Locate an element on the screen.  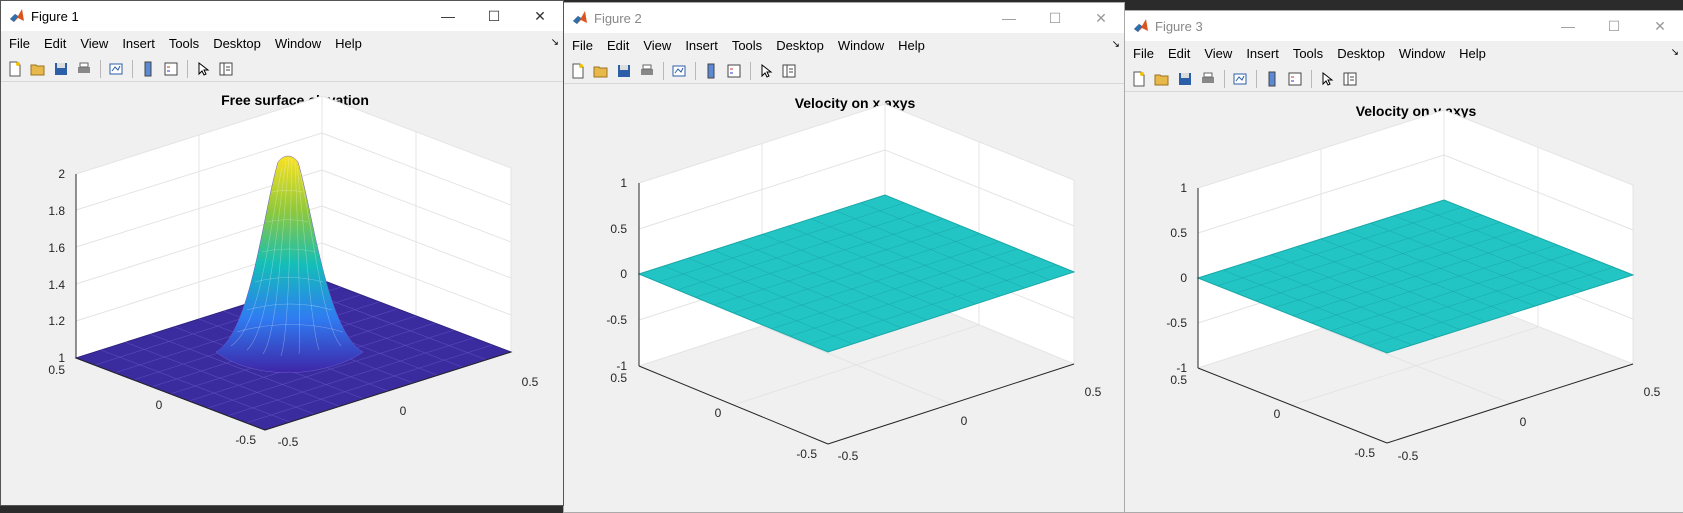
svg-text: 1.4 is located at coordinates (56, 285).